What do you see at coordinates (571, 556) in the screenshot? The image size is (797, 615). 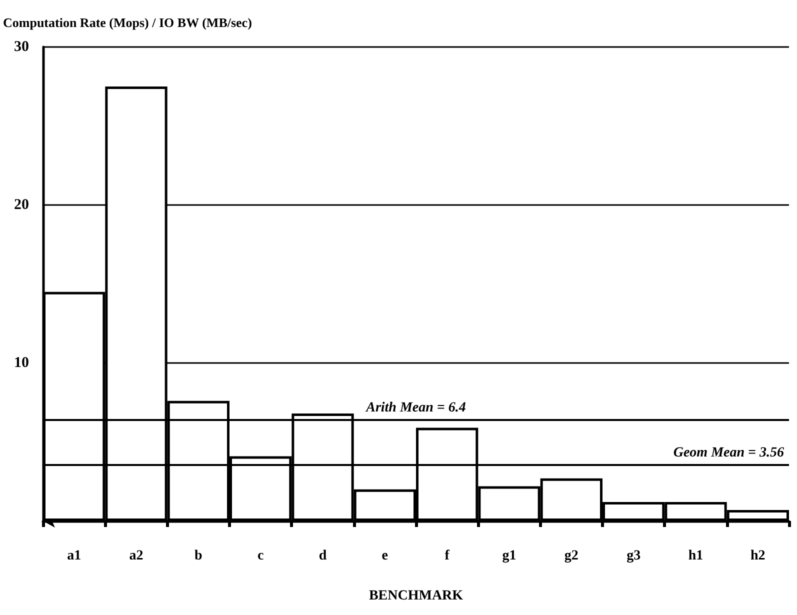 I see `x-tick-label: g2` at bounding box center [571, 556].